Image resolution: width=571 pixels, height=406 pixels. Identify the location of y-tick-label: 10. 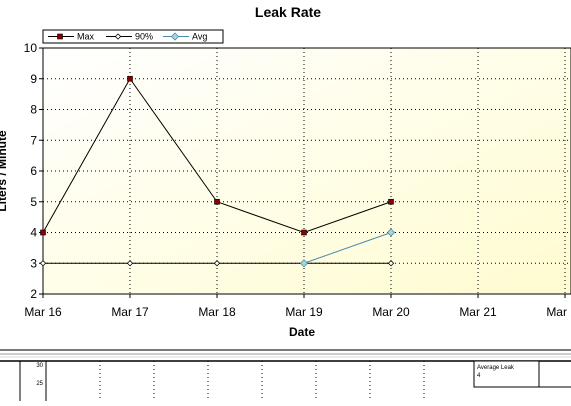
(31, 48).